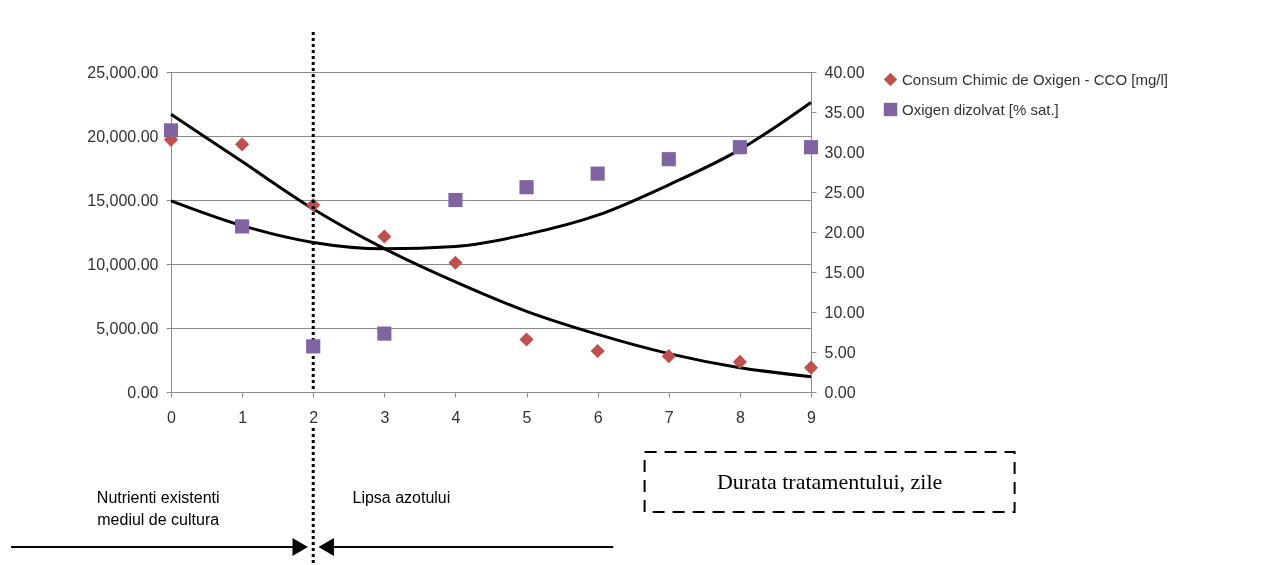 This screenshot has width=1261, height=565. Describe the element at coordinates (844, 112) in the screenshot. I see `y2-tick-label: 35.00` at that location.